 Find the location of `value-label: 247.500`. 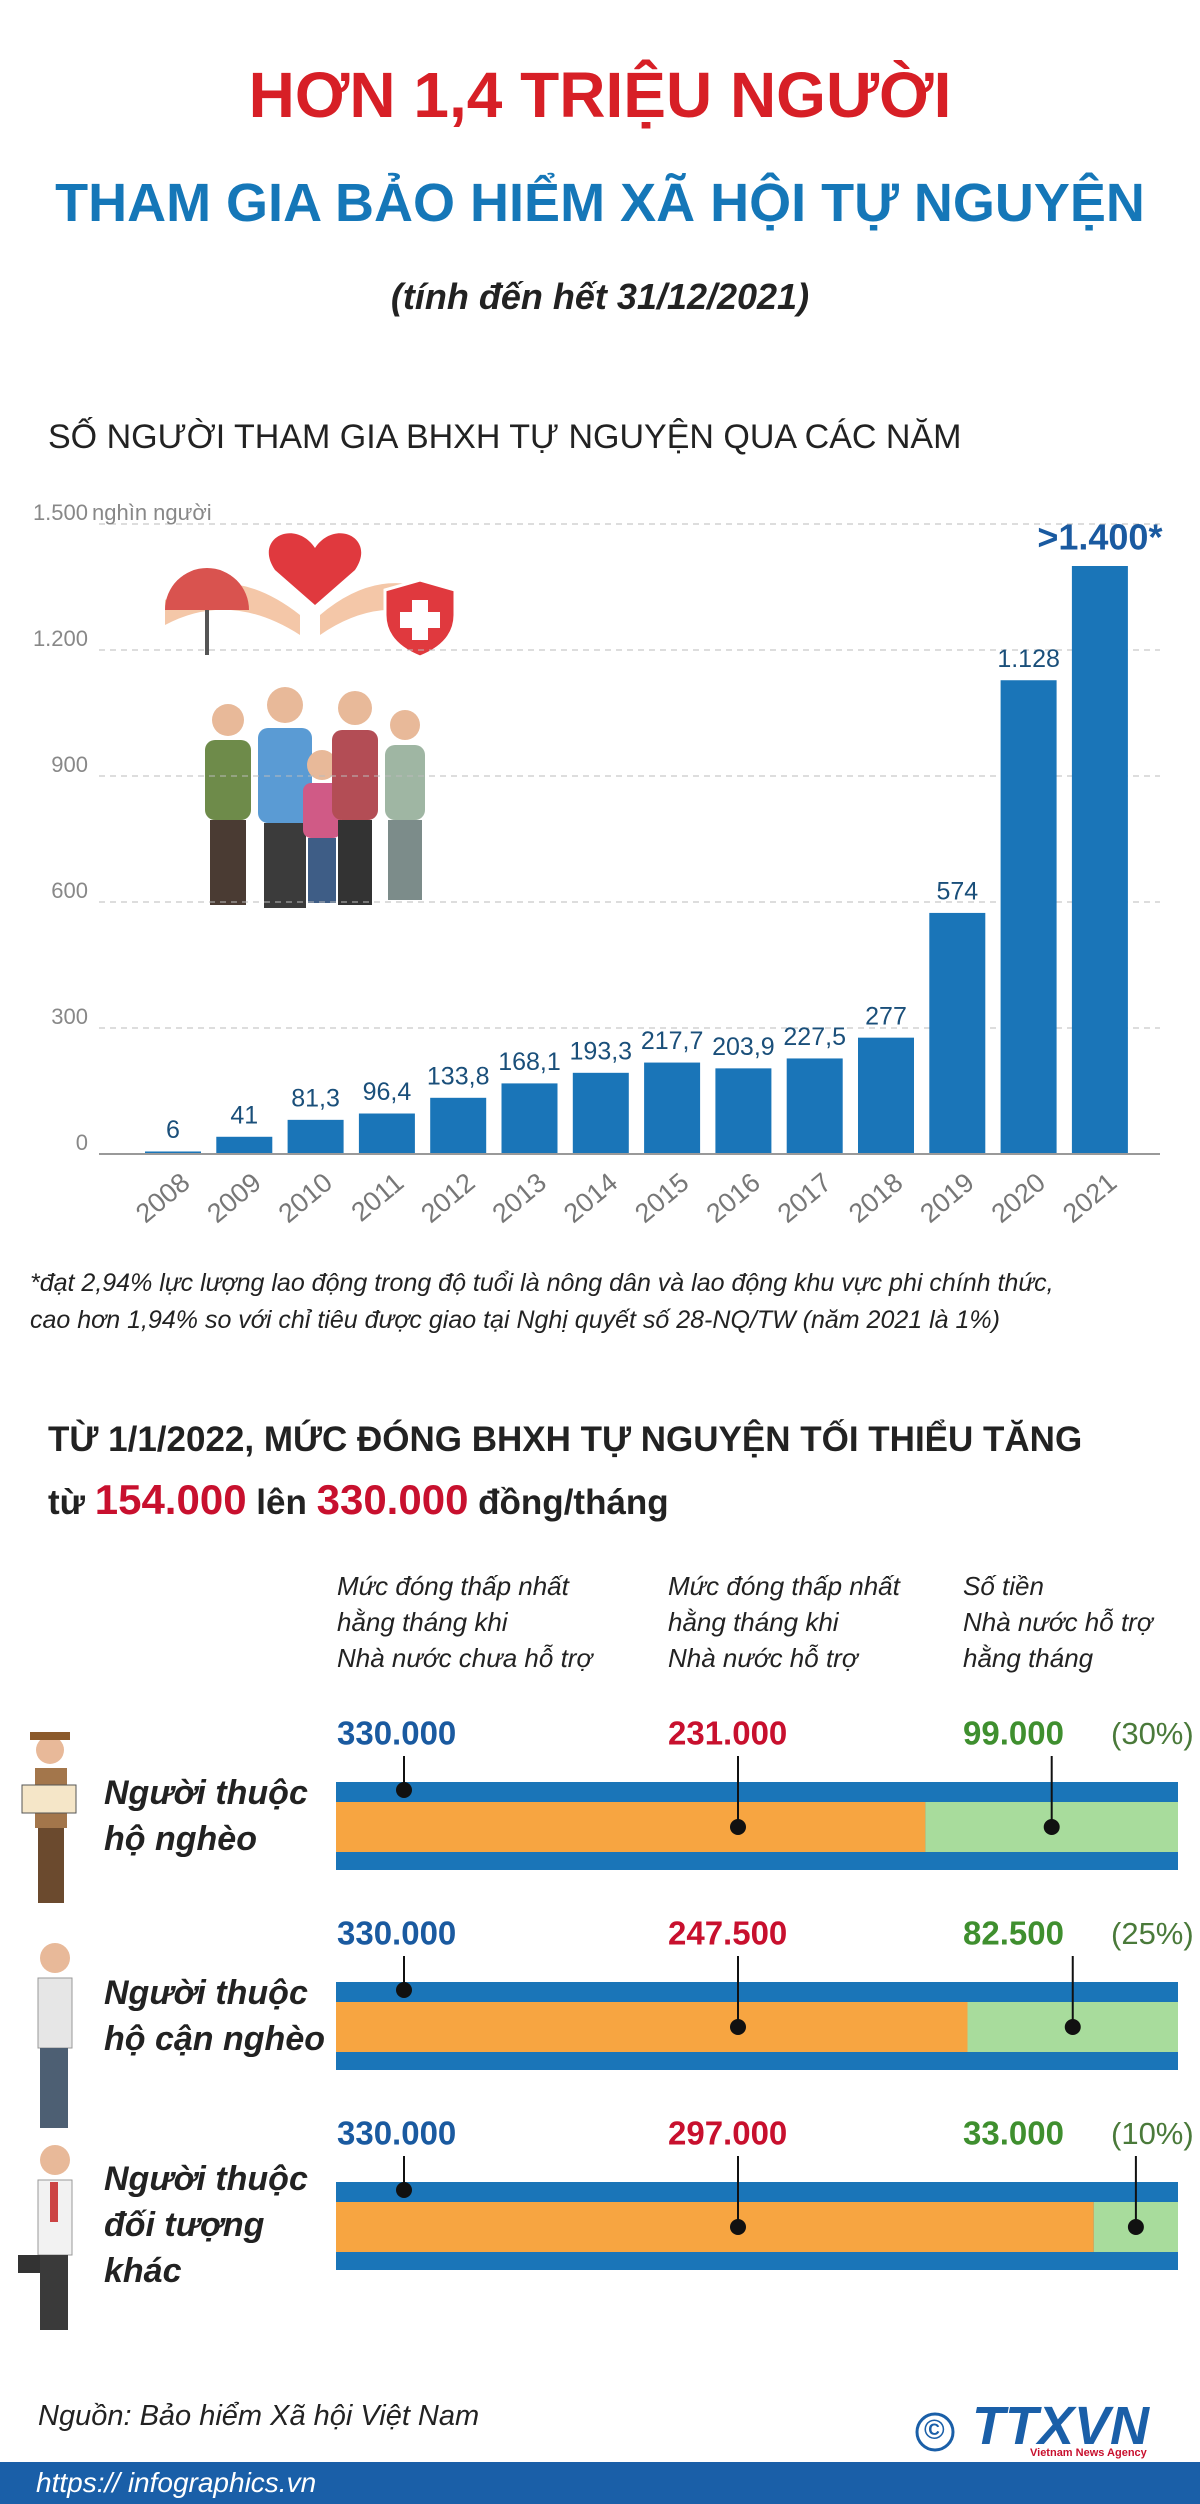

value-label: 247.500 is located at coordinates (727, 1933).